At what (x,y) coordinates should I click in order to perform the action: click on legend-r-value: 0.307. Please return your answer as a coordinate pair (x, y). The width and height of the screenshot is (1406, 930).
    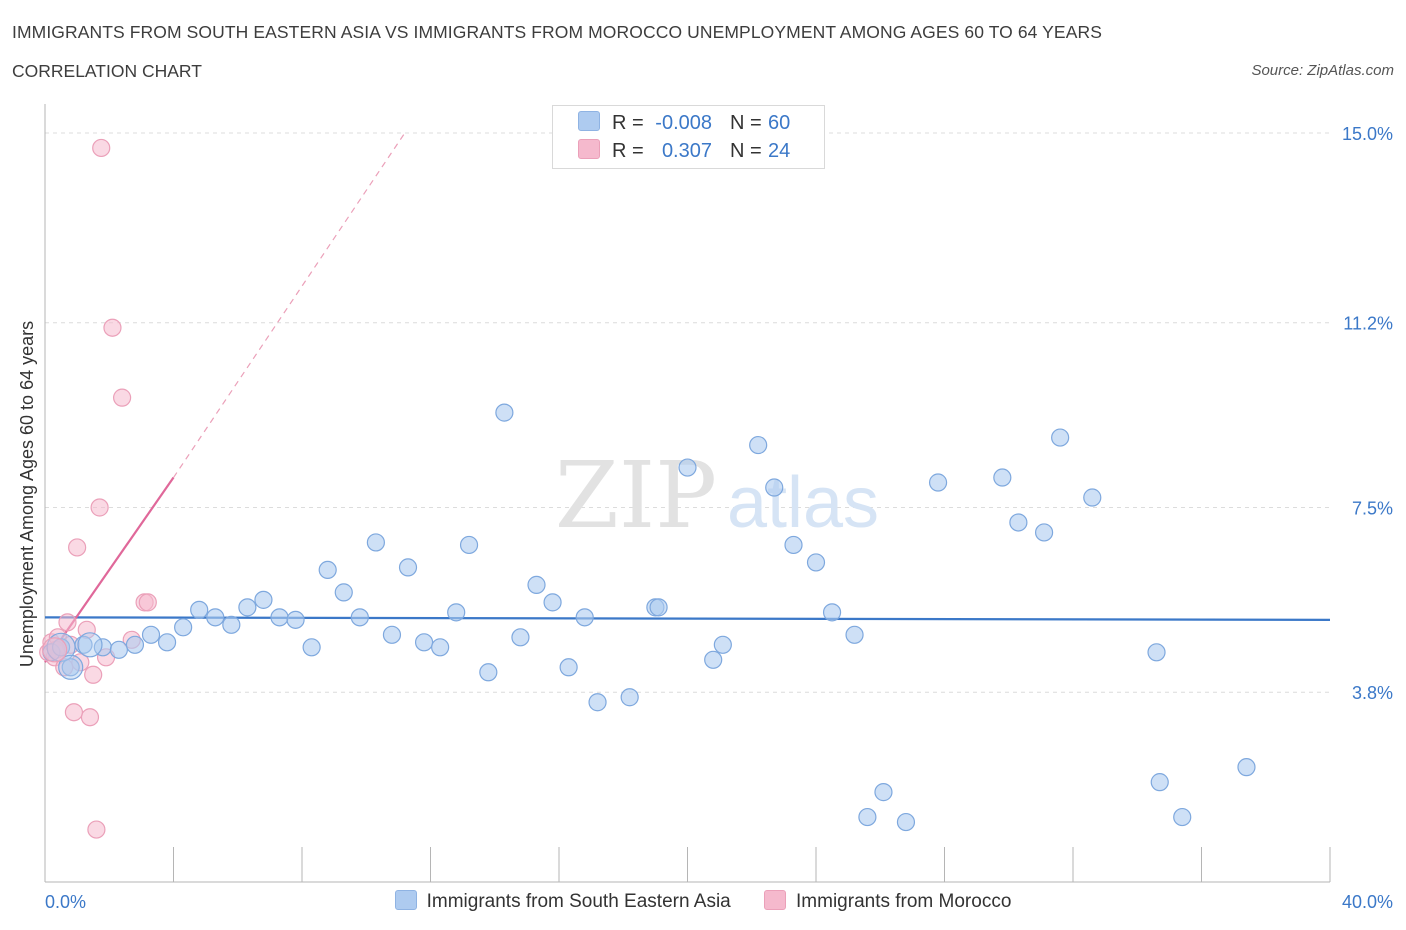
    Looking at the image, I should click on (686, 151).